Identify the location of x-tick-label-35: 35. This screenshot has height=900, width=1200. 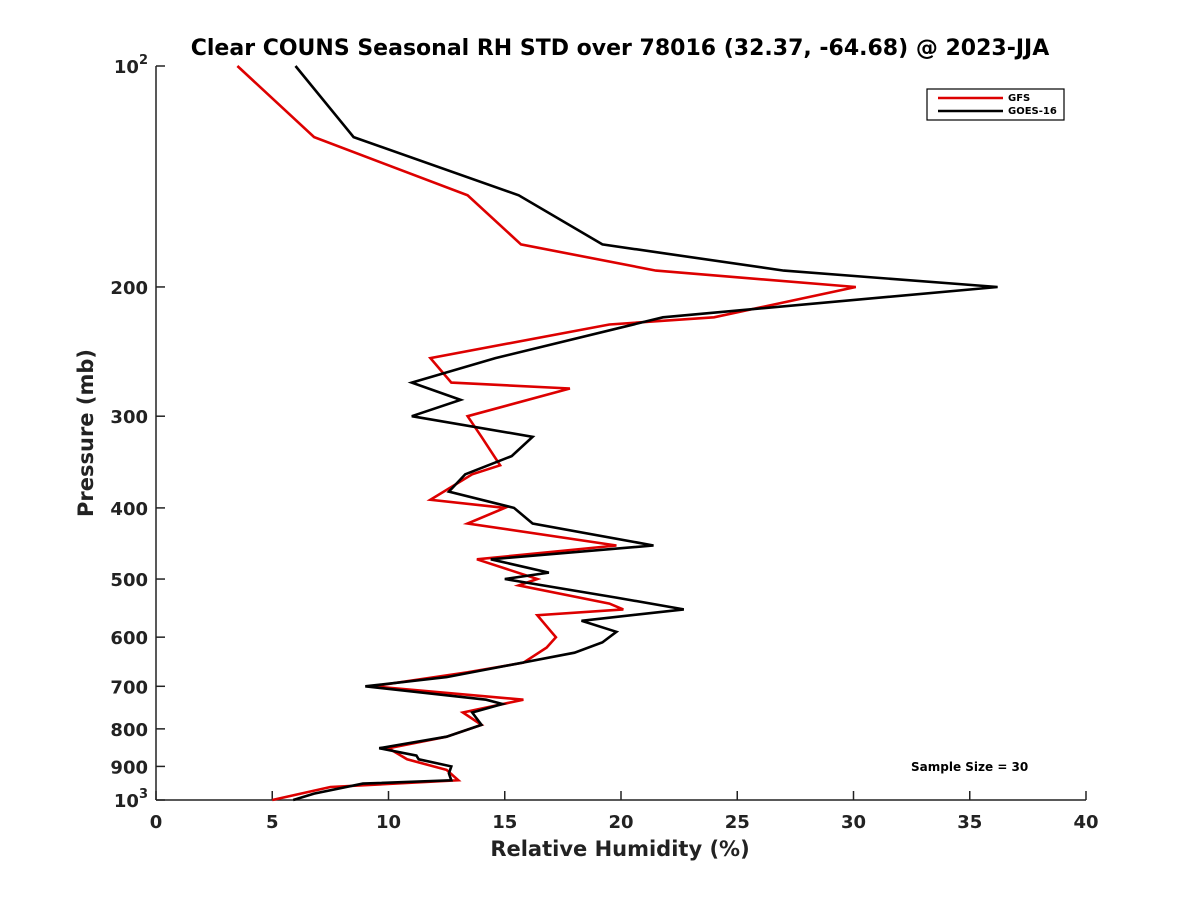
(969, 822).